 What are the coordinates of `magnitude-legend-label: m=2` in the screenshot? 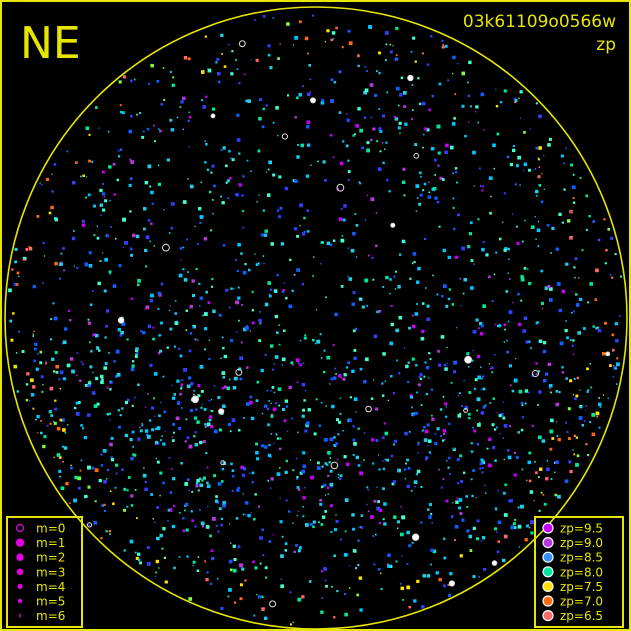 It's located at (50, 558).